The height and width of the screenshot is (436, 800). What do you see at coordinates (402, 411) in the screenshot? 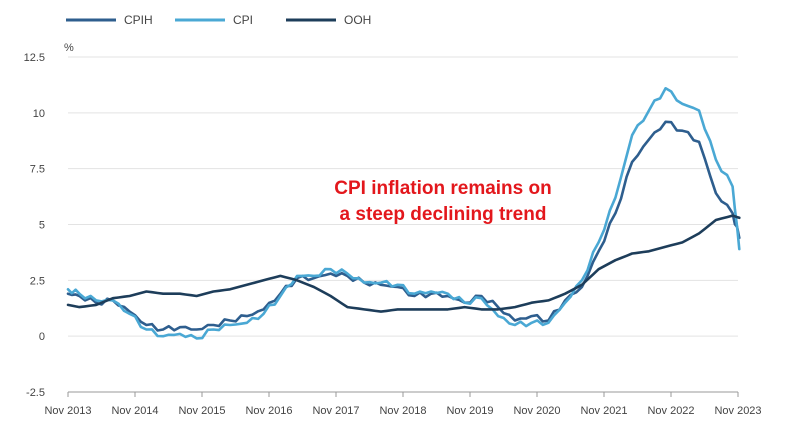
I see `x-tick-label: Nov 2018` at bounding box center [402, 411].